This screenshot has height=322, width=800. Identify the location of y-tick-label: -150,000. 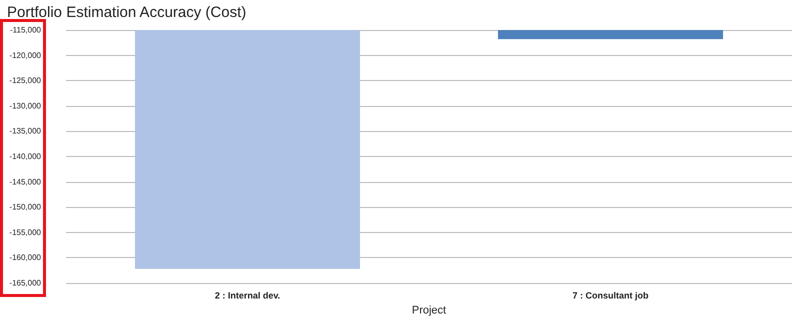
(25, 207).